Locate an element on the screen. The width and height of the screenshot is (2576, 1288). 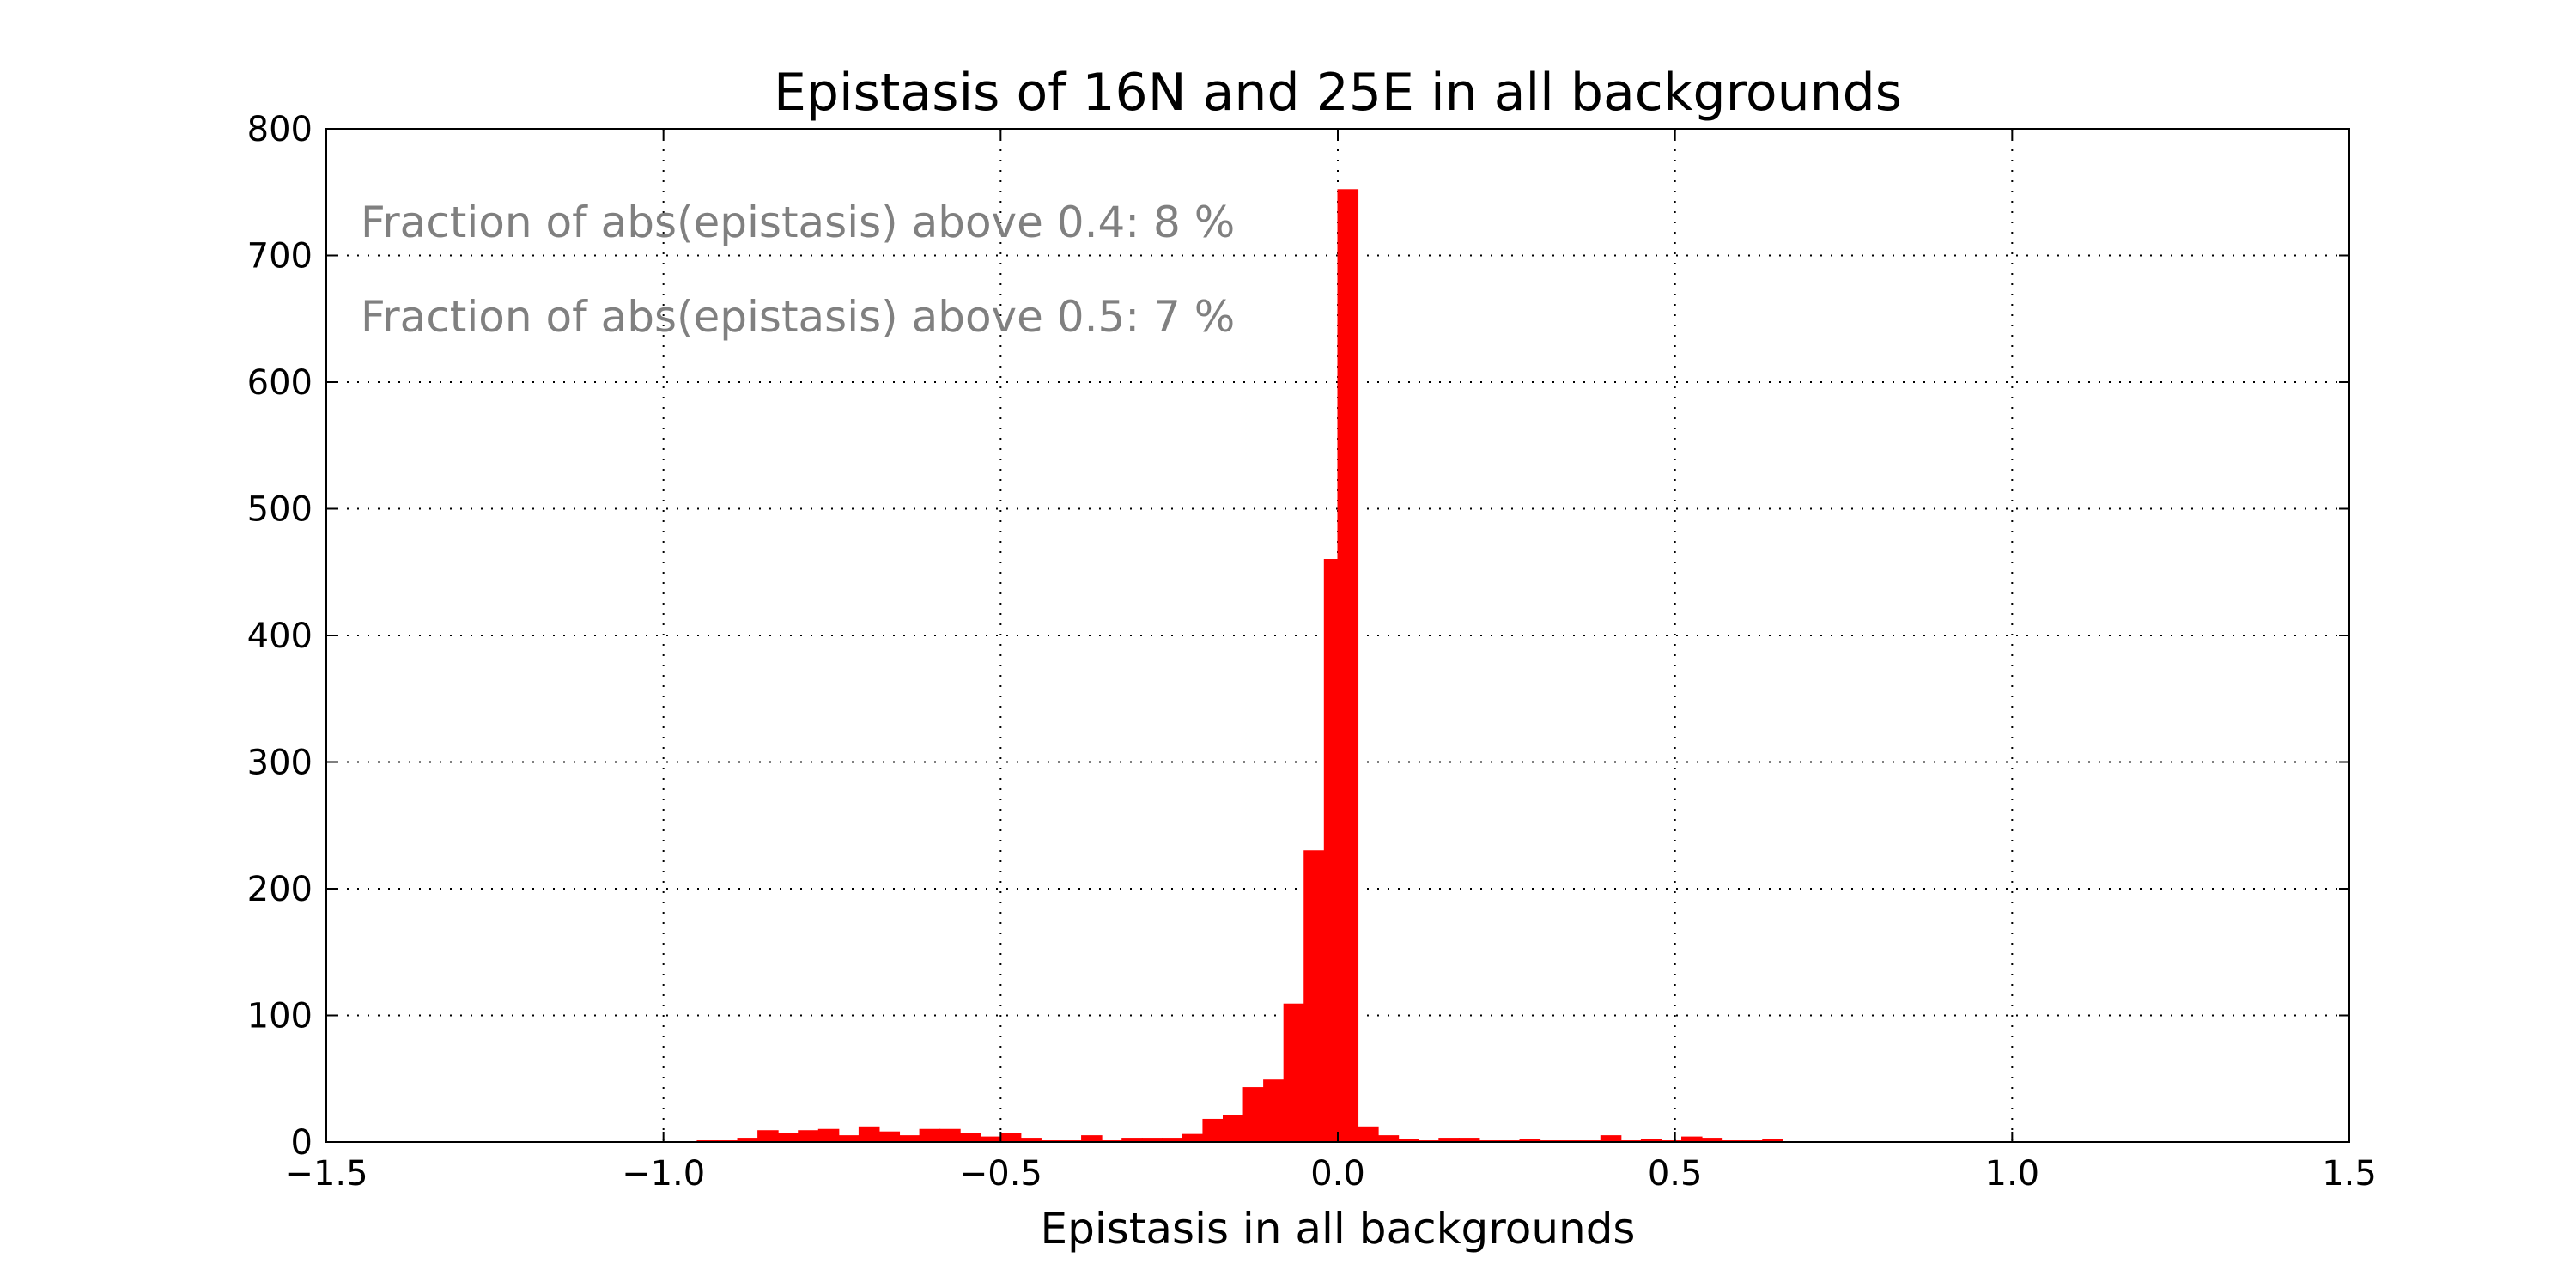
y-tick-label-8: 800 is located at coordinates (280, 129).